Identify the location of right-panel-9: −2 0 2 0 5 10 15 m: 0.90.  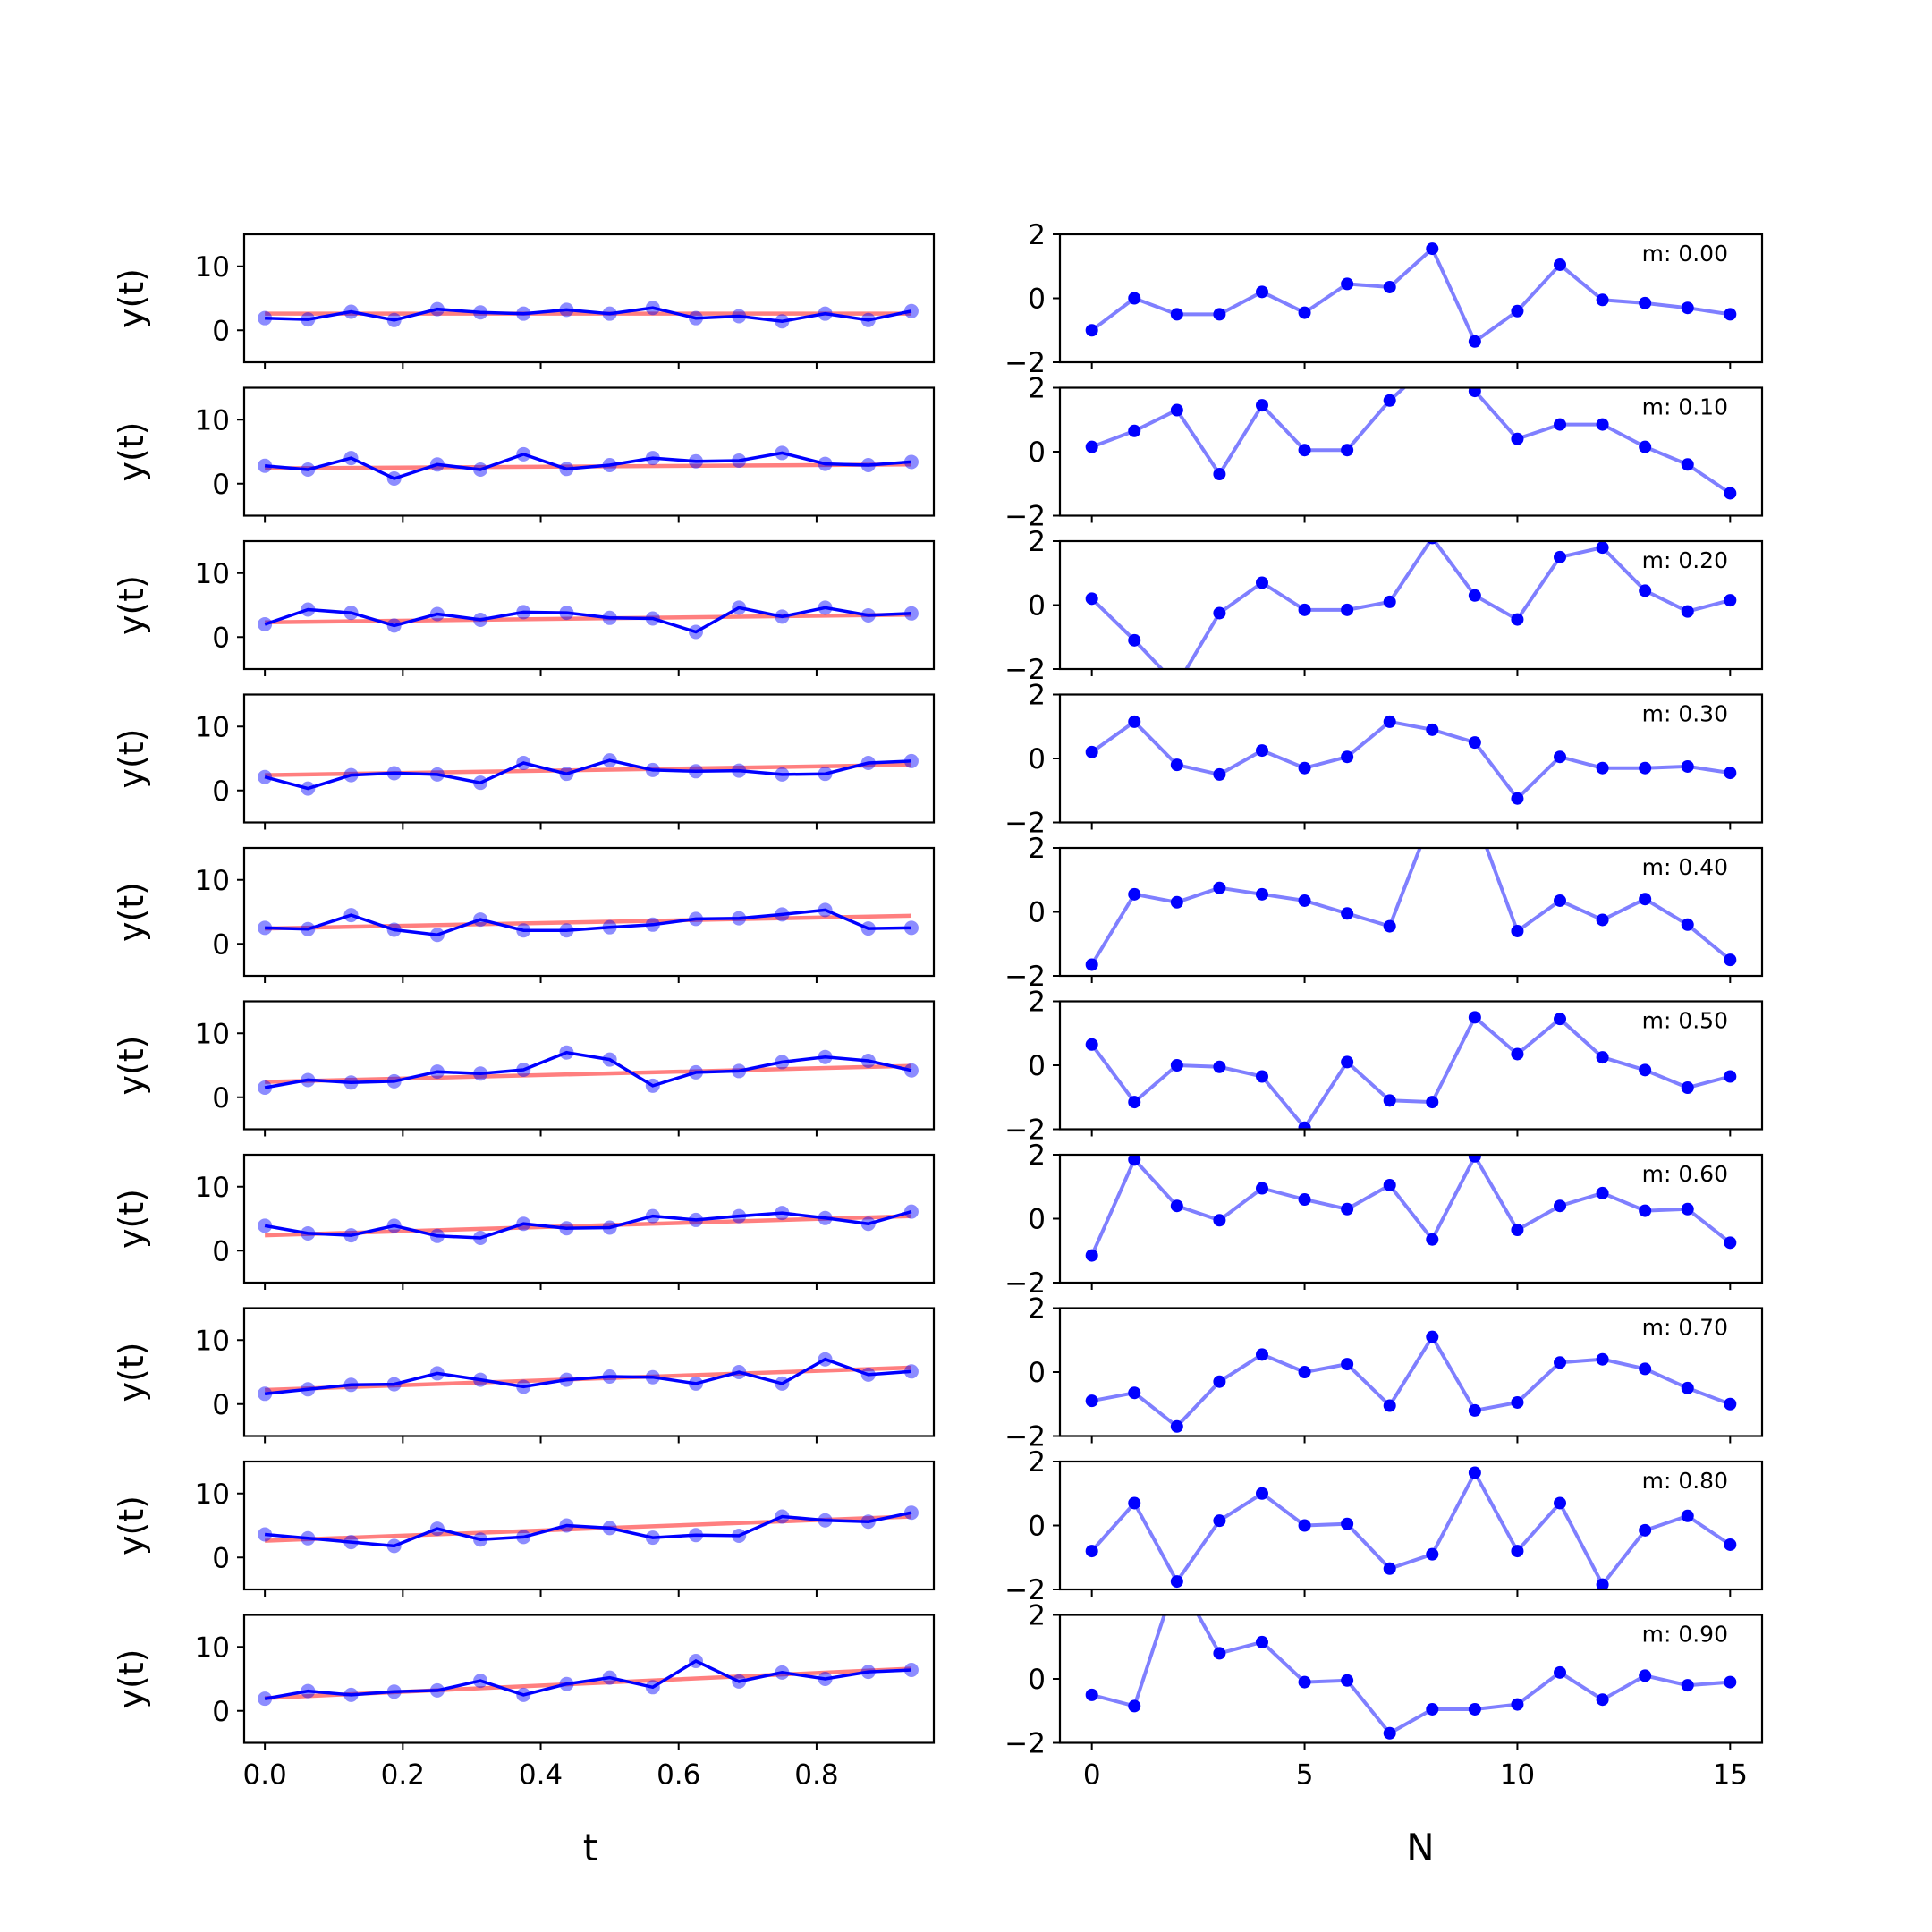
(1384, 1696).